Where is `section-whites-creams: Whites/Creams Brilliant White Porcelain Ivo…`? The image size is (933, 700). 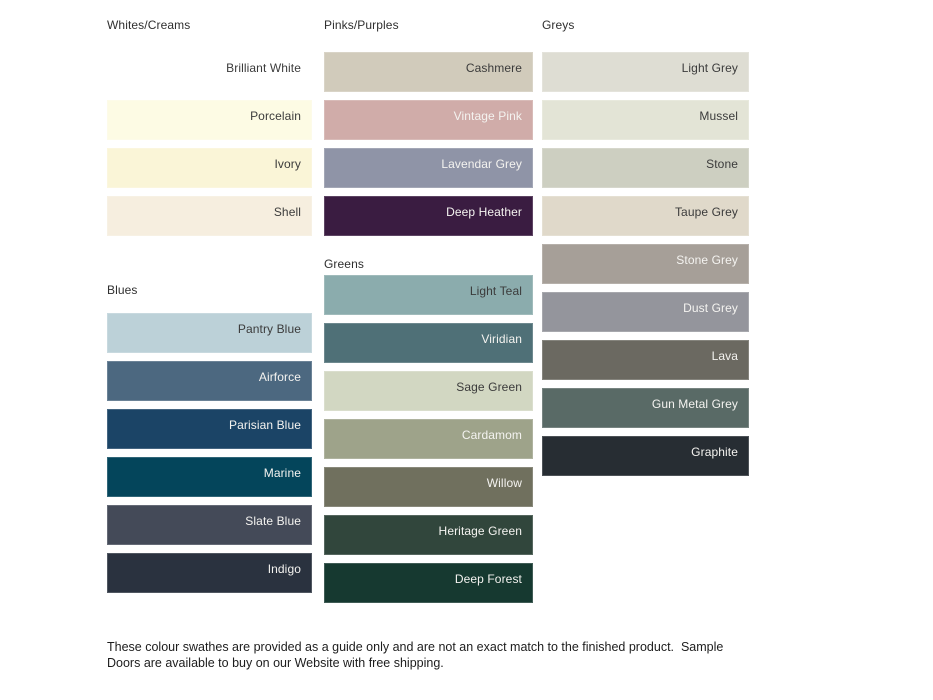
section-whites-creams: Whites/Creams Brilliant White Porcelain Ivo… is located at coordinates (209, 127).